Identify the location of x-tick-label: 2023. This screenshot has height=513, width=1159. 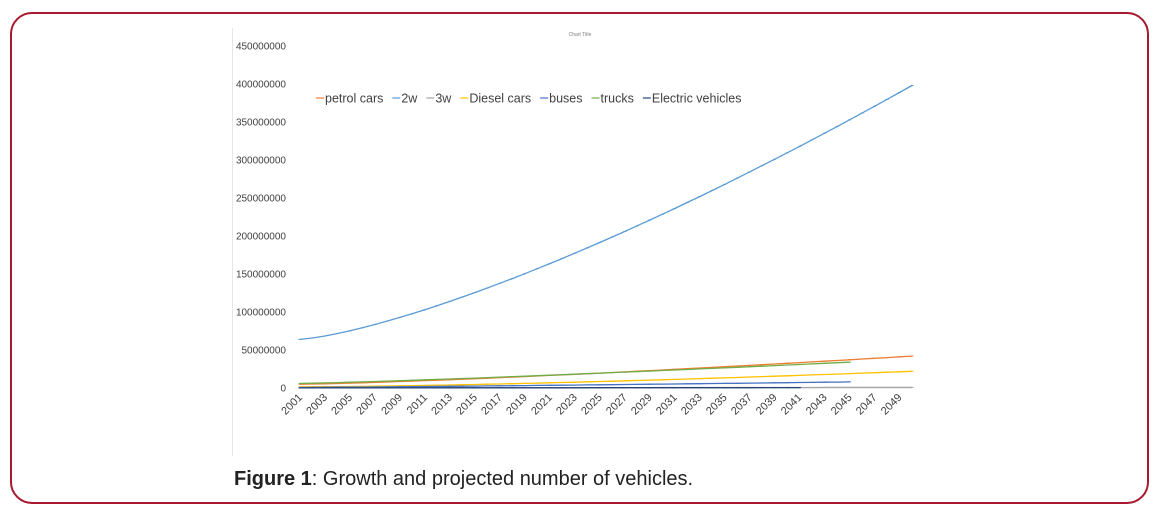
(567, 405).